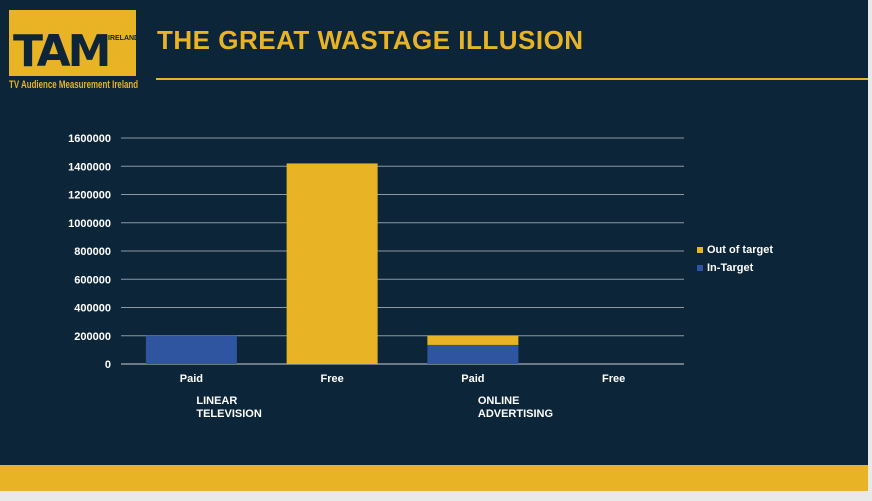 The width and height of the screenshot is (872, 501). I want to click on legend-item: Out of target, so click(735, 250).